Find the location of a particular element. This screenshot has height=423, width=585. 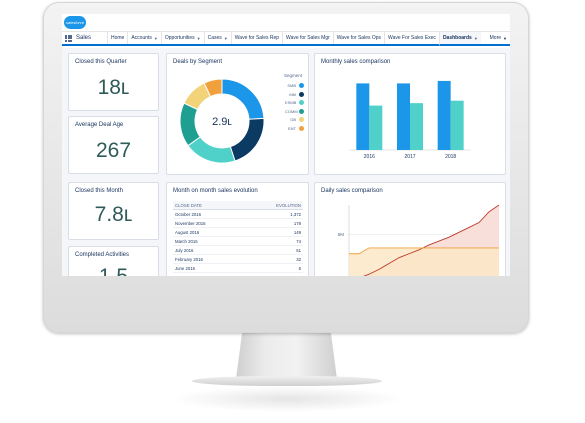

column-header-evolution: EVOLUTION is located at coordinates (273, 205).